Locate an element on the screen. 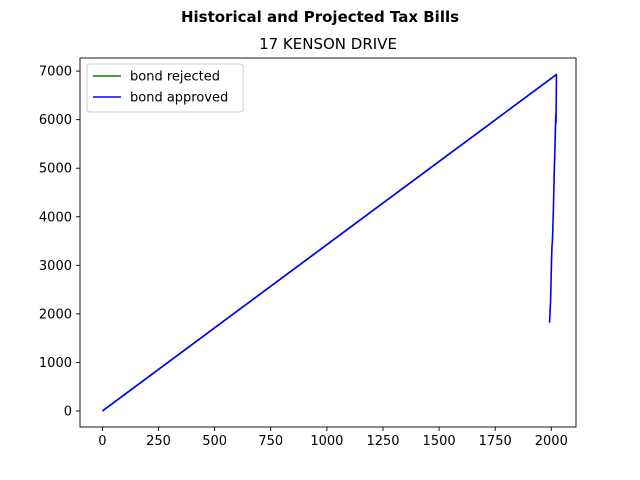 Image resolution: width=640 pixels, height=480 pixels. y-tick-label: 0 is located at coordinates (68, 411).